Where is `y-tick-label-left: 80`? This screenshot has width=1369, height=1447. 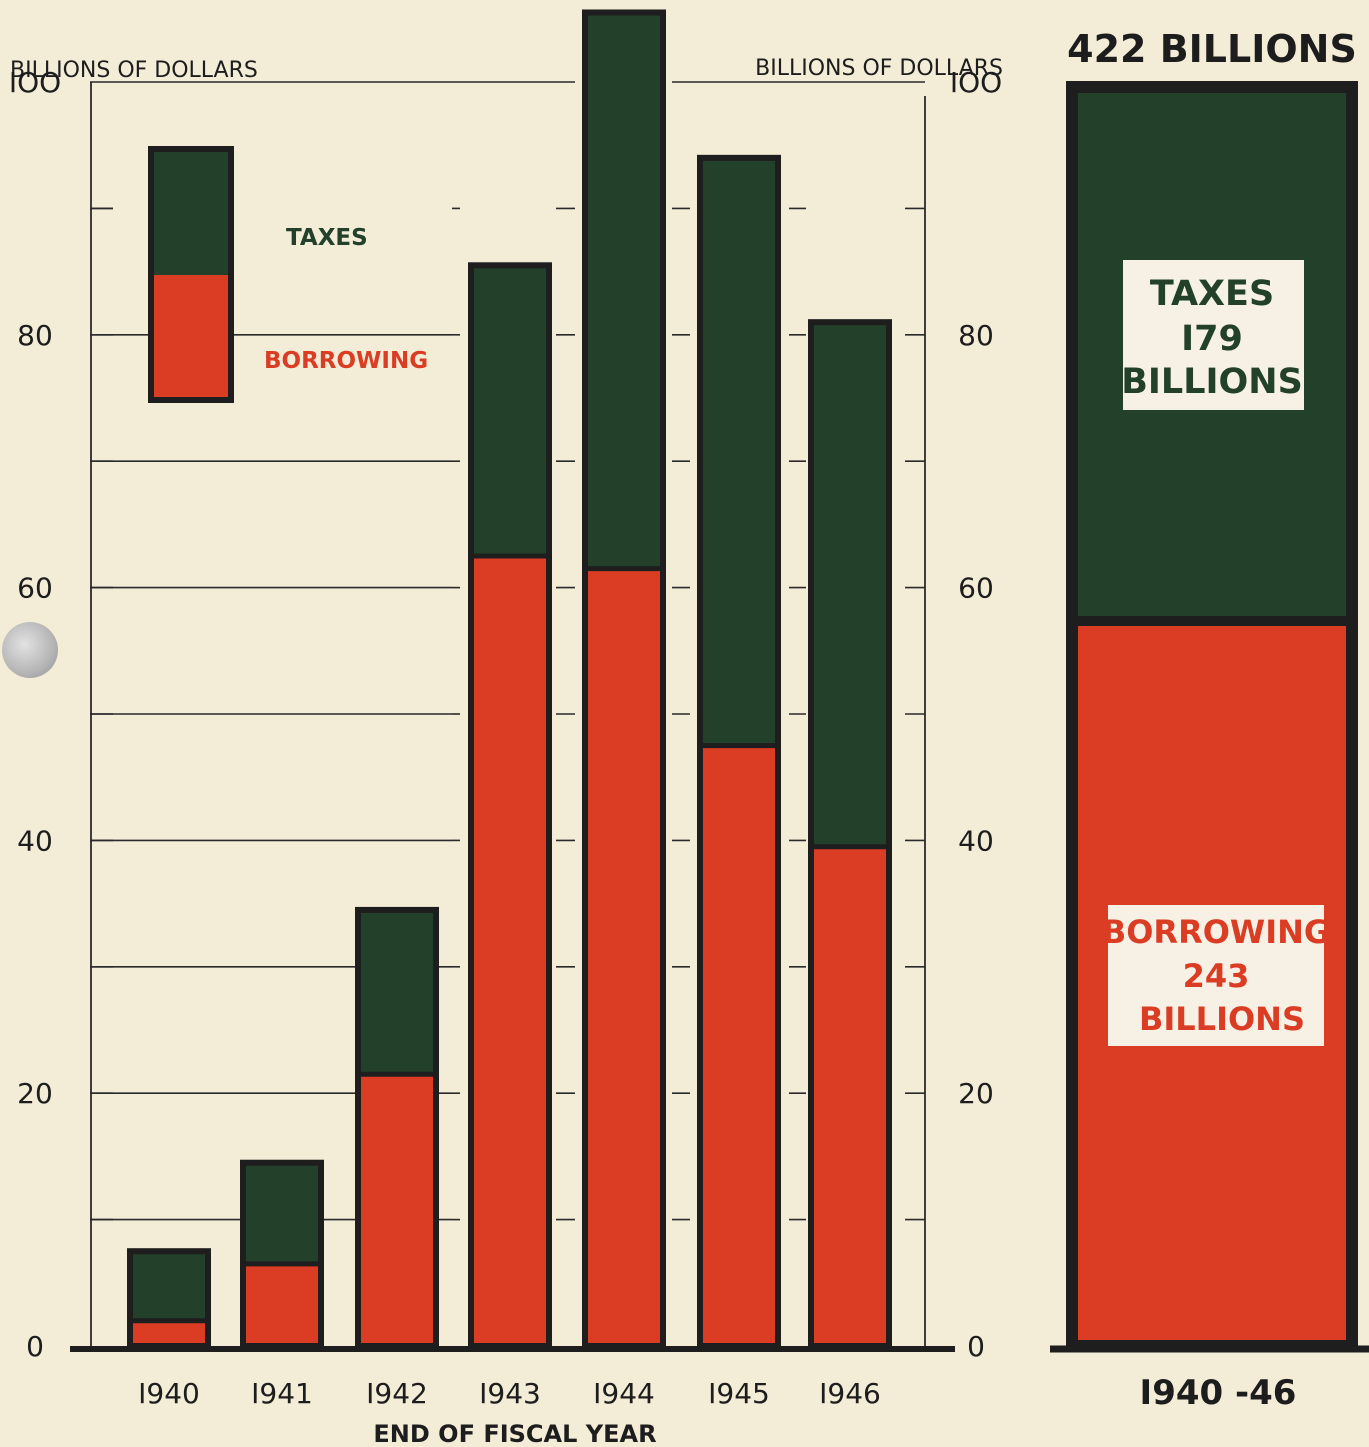
y-tick-label-left: 80 is located at coordinates (35, 335).